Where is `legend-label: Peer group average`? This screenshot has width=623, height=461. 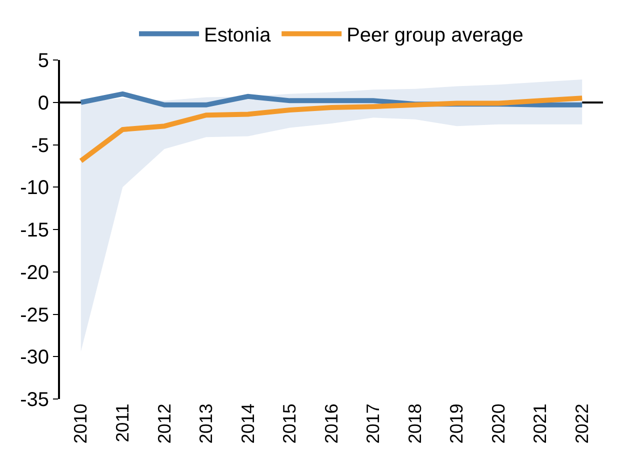
legend-label: Peer group average is located at coordinates (435, 35).